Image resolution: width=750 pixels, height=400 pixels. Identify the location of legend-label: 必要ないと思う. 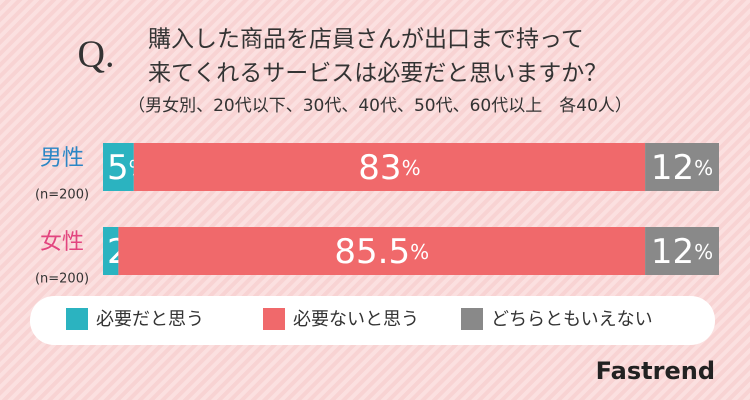
(356, 319).